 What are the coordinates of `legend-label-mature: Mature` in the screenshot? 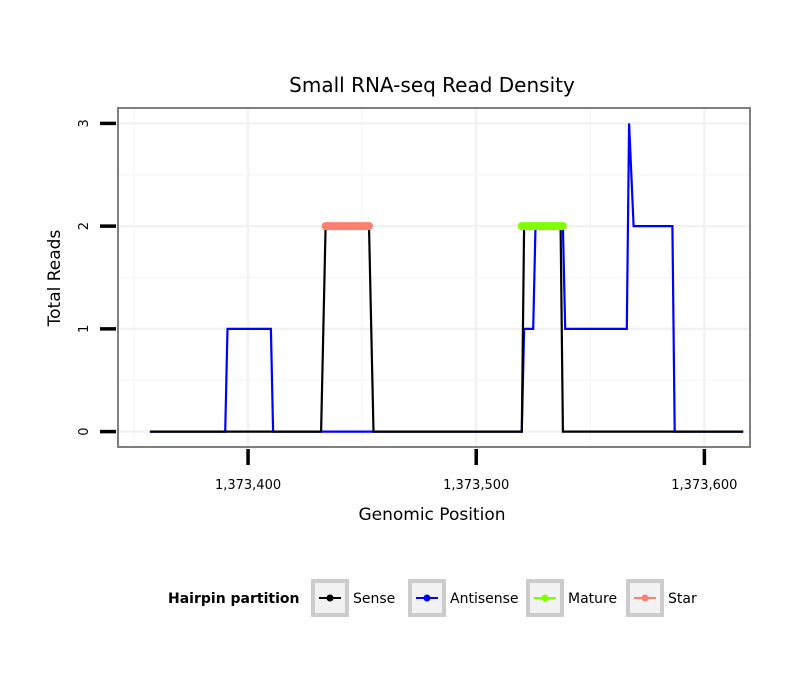 It's located at (592, 599).